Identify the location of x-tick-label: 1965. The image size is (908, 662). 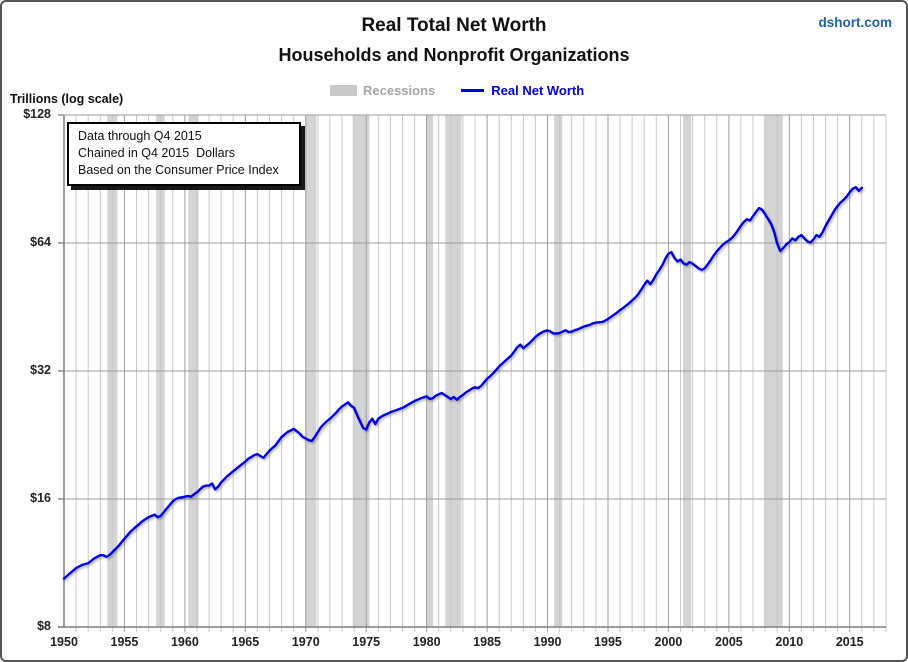
(245, 642).